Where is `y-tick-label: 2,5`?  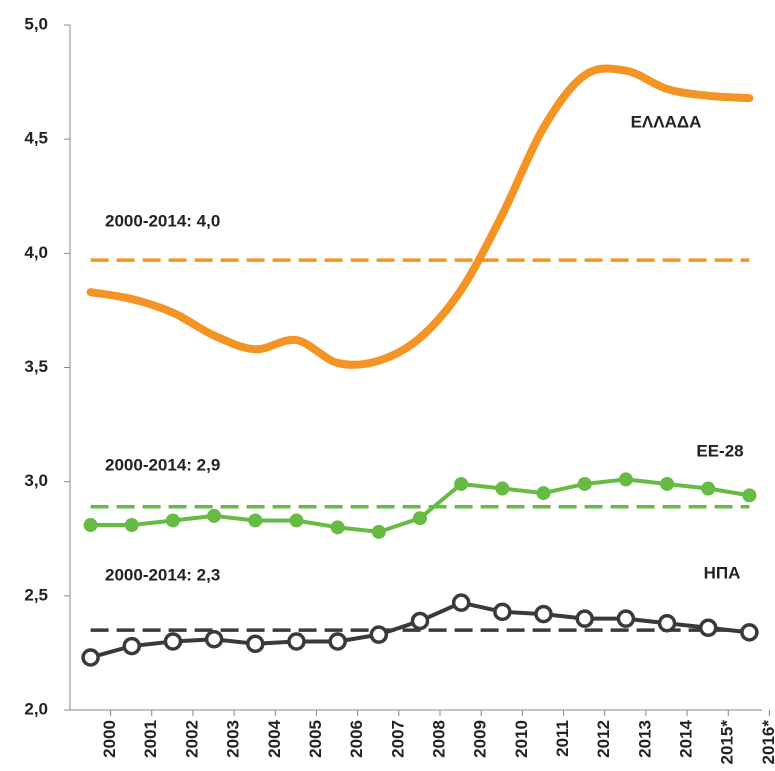 y-tick-label: 2,5 is located at coordinates (36, 594).